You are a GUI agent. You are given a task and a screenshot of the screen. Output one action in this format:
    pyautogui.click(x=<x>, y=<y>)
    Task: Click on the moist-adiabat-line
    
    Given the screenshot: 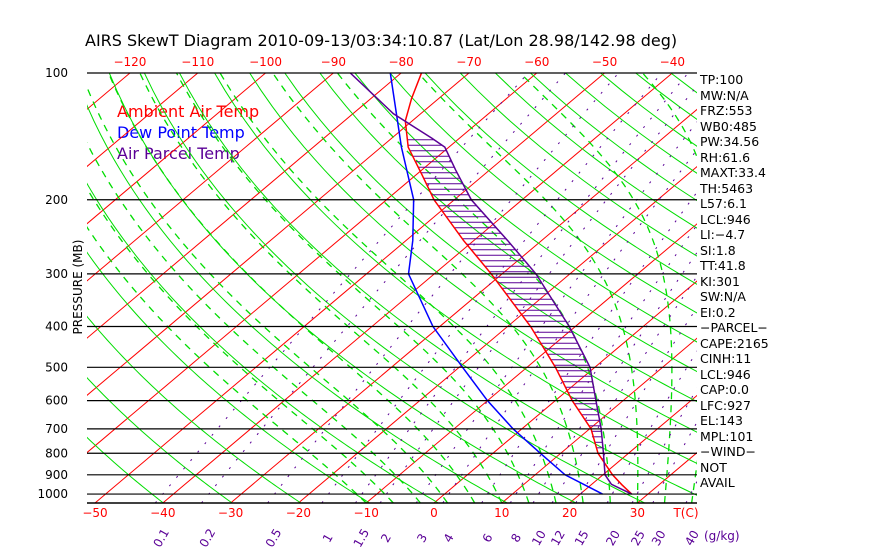 What is the action you would take?
    pyautogui.click(x=596, y=288)
    